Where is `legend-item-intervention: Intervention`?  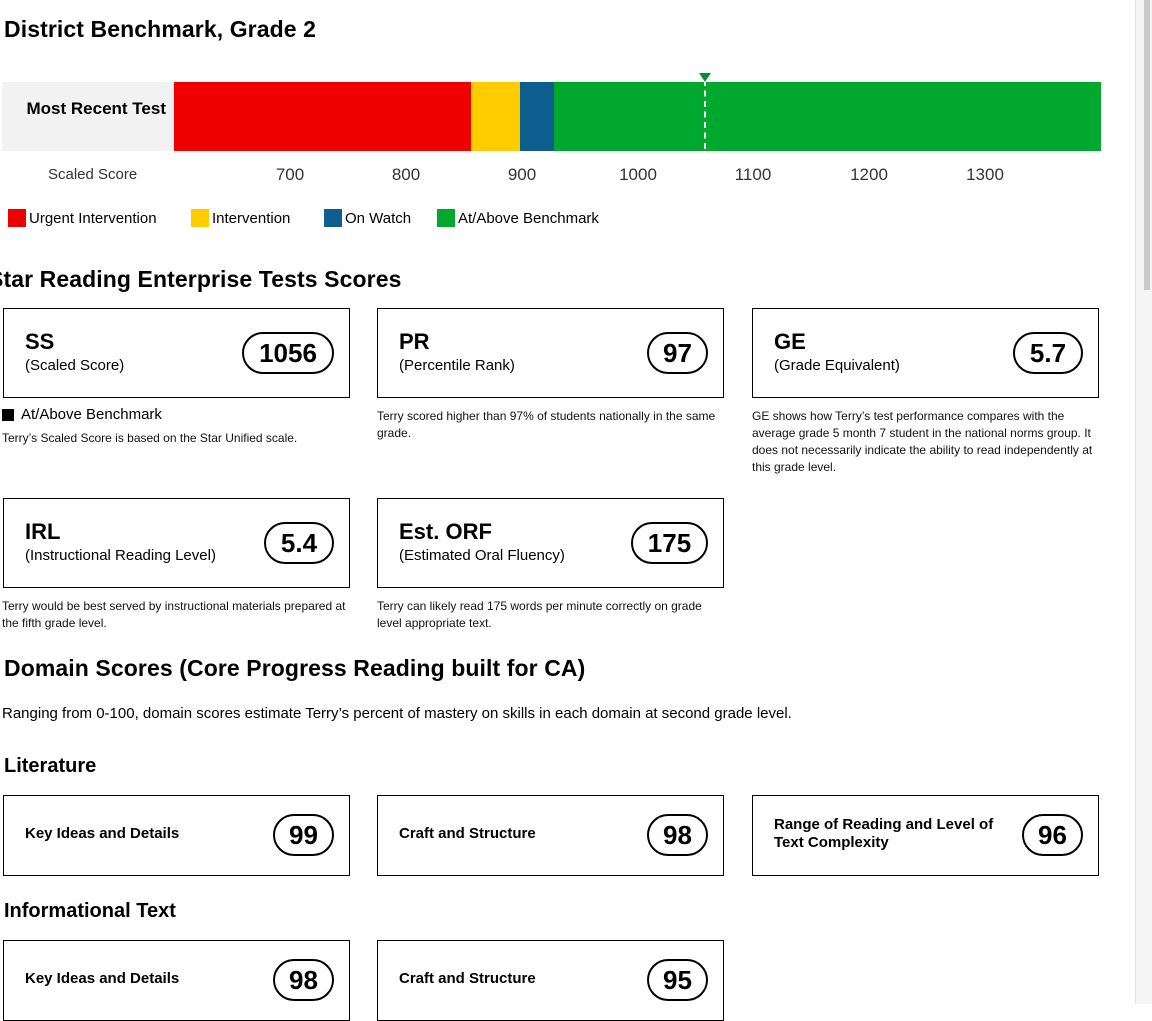 legend-item-intervention: Intervention is located at coordinates (240, 218).